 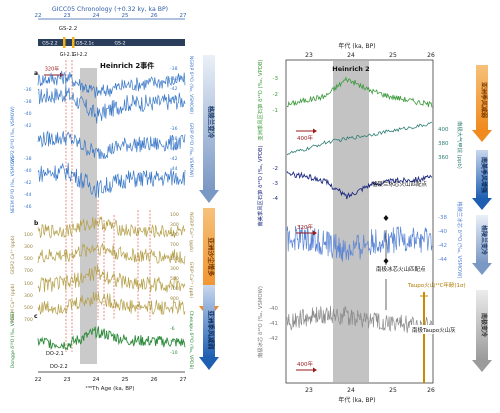 I want to click on volcanic-label-greenland-1: 格陵兰冰芯火山匹配点, so click(x=400, y=184).